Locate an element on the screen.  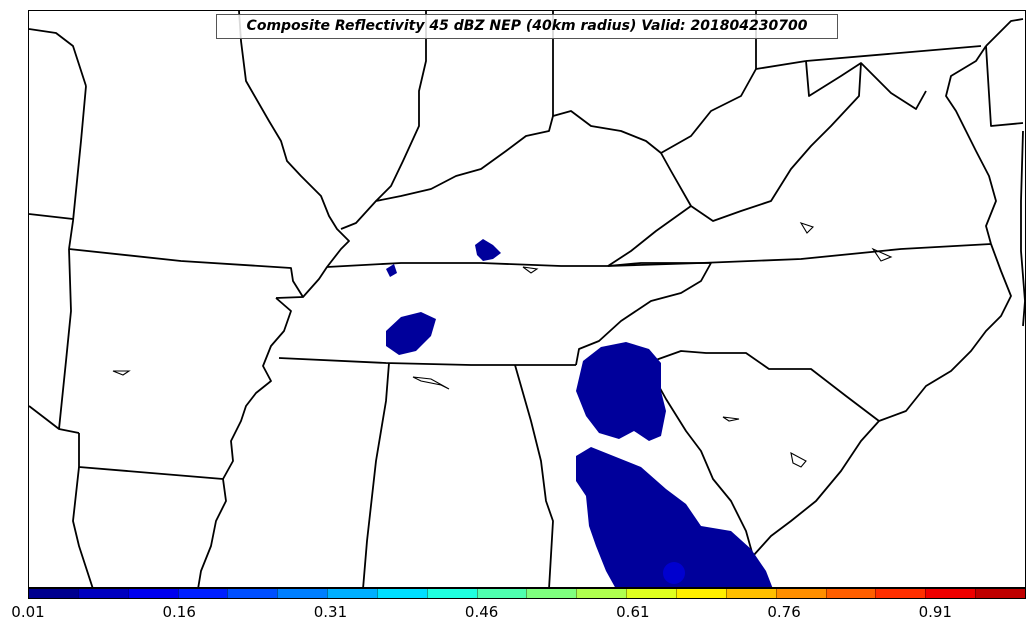
border-ok-tx is located at coordinates (54, 419).